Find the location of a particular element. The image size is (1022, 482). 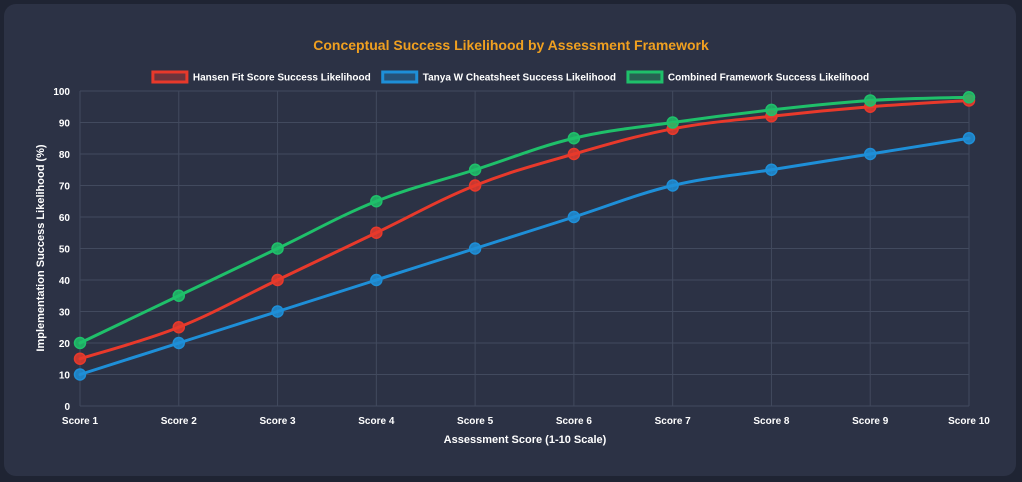

legend-label: Tanya W Cheatsheet Success Likelihood is located at coordinates (519, 78).